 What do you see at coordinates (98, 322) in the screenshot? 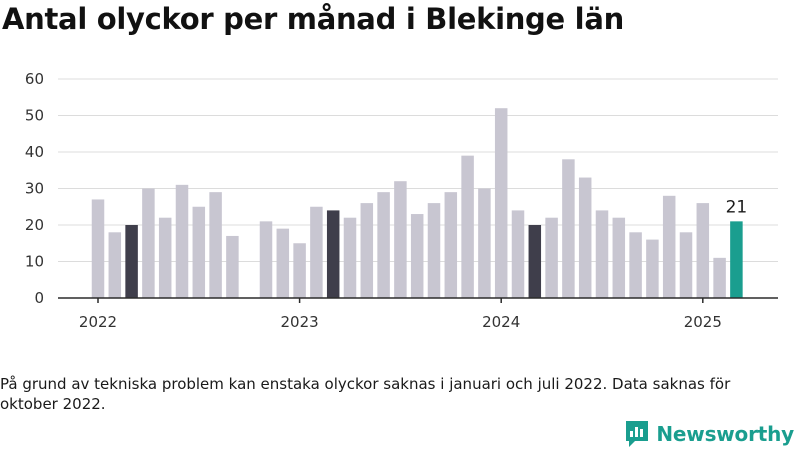
I see `x-tick-label: 2022` at bounding box center [98, 322].